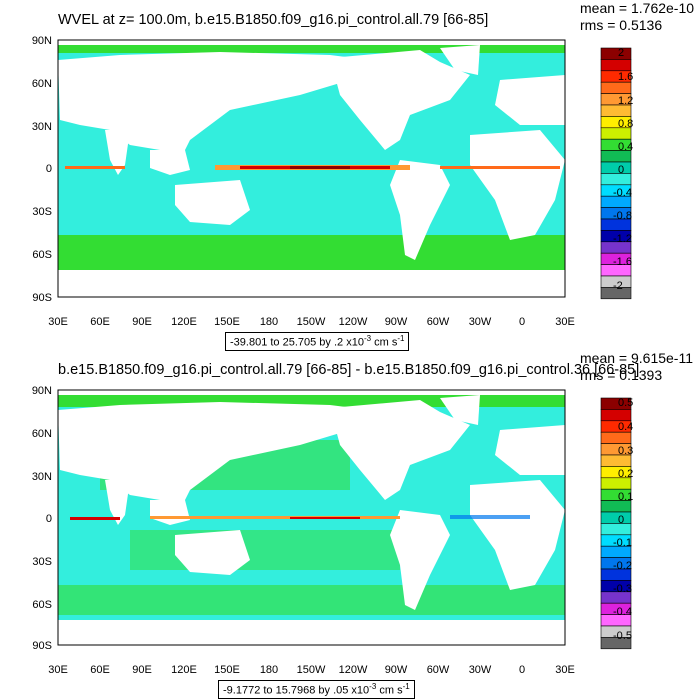  What do you see at coordinates (622, 543) in the screenshot?
I see `colorbar-label: -0.1` at bounding box center [622, 543].